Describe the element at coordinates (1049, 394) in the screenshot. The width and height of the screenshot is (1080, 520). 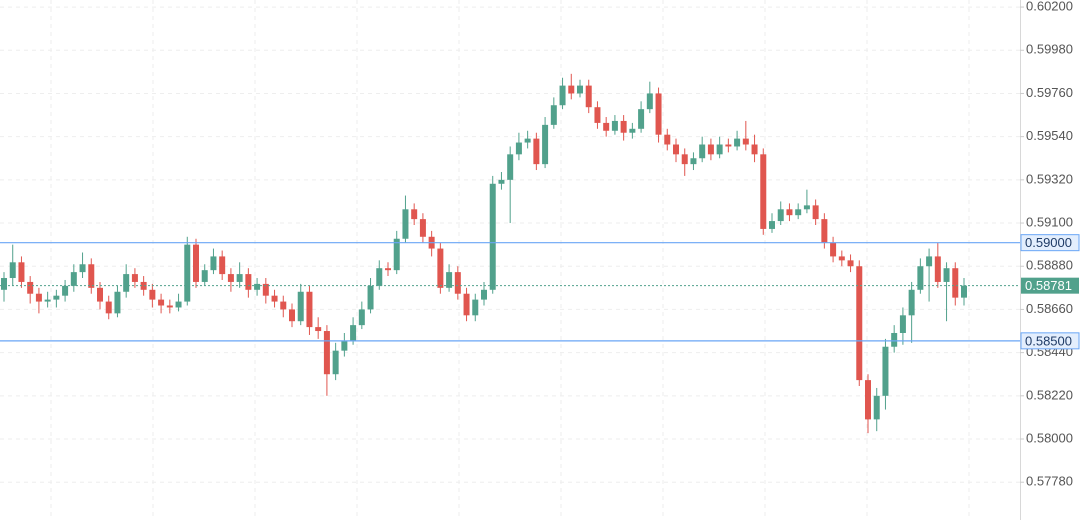
I see `y-tick-label: 0.58220` at that location.